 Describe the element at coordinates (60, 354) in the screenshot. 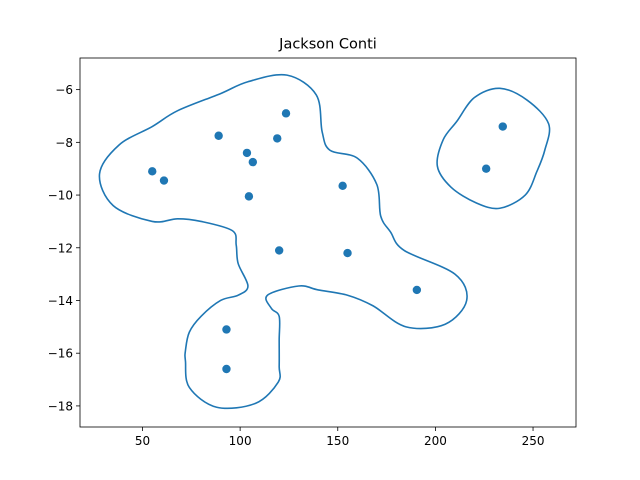

I see `y-tick-label: −16` at that location.